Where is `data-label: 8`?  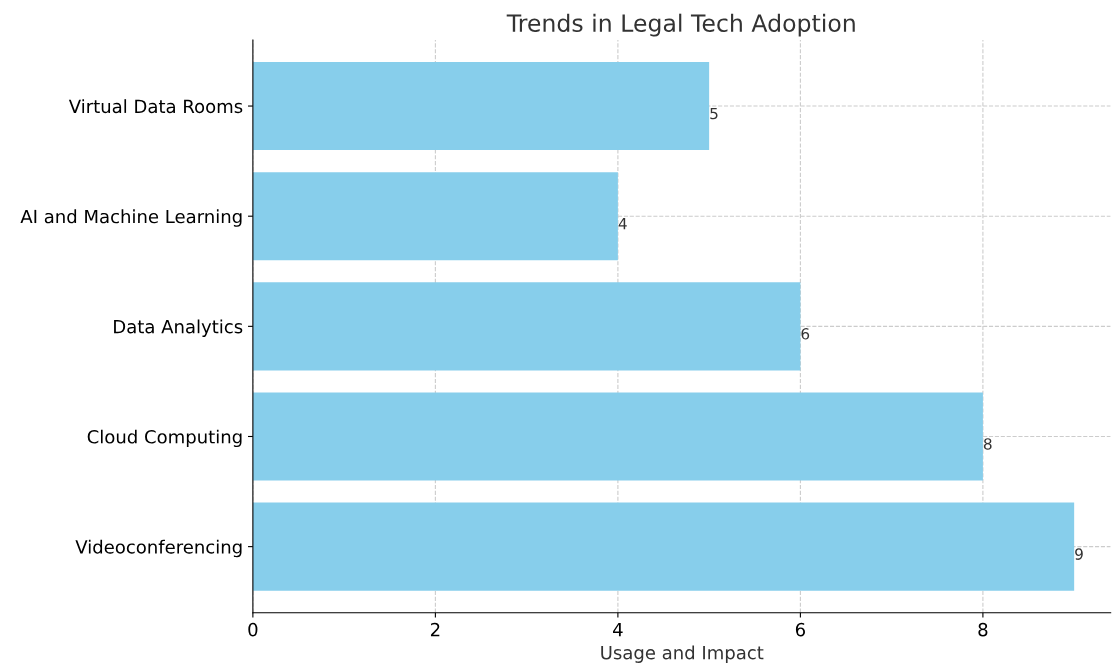
data-label: 8 is located at coordinates (987, 444).